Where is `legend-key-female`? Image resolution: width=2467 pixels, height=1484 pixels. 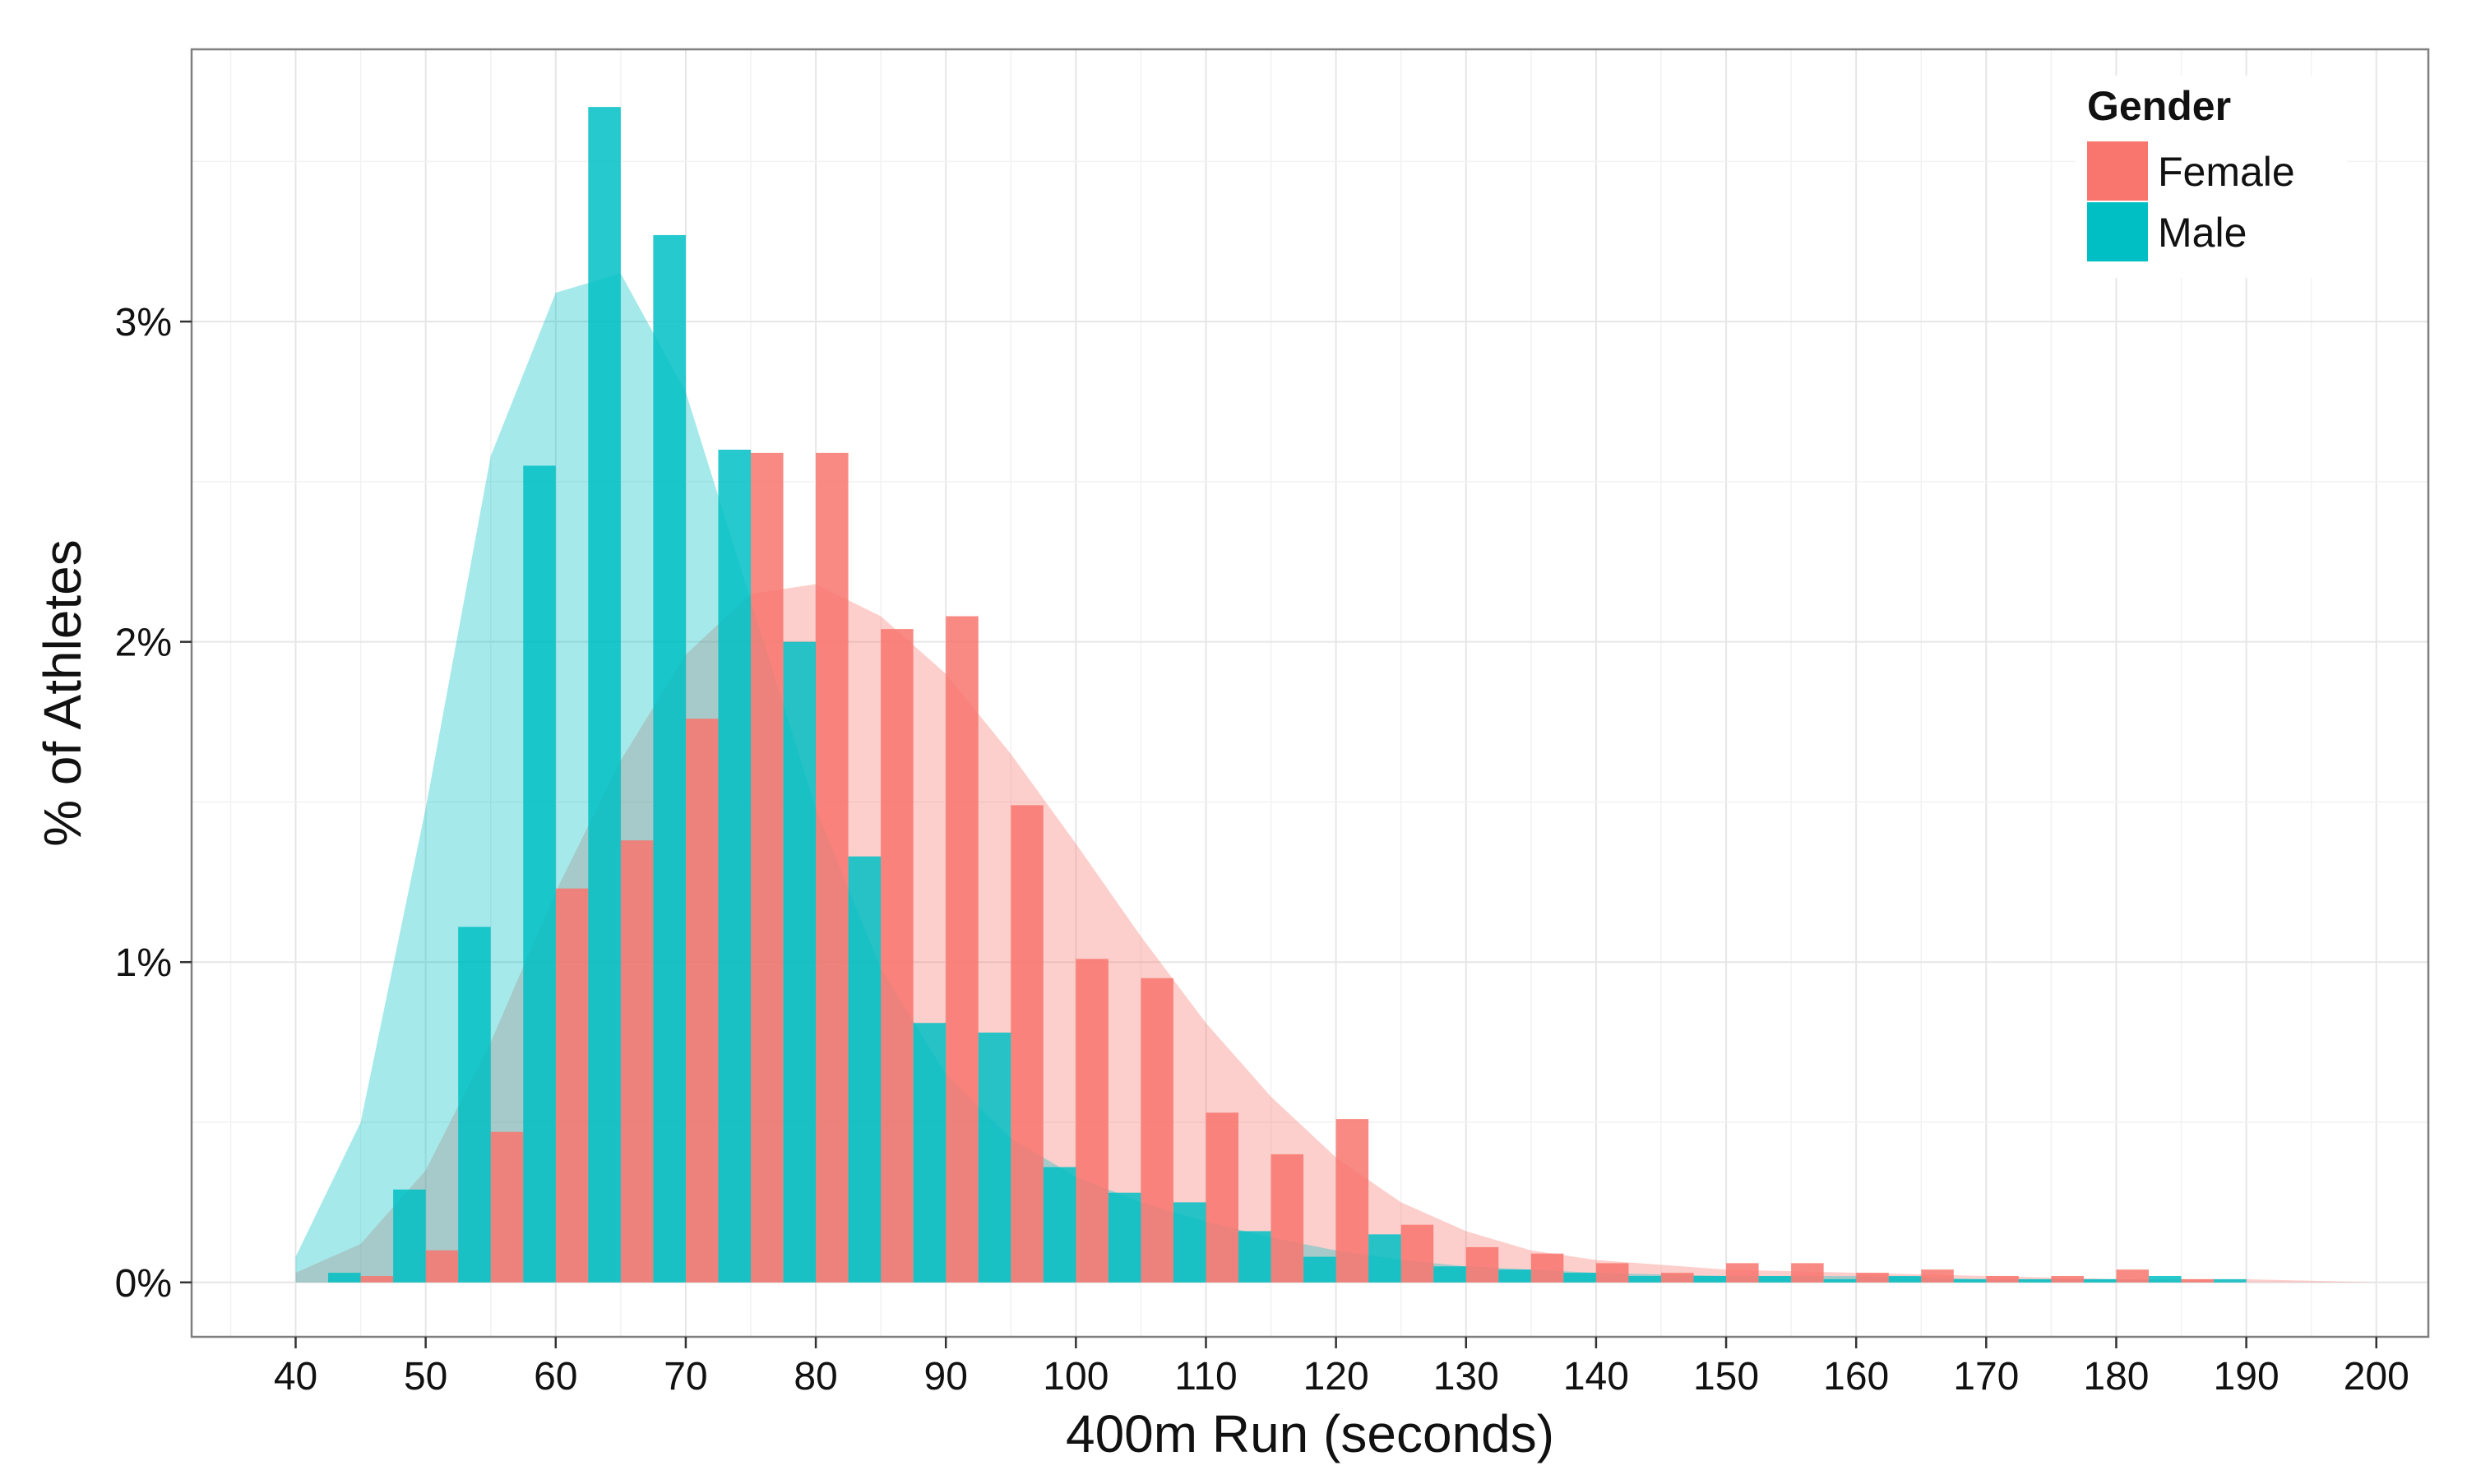 legend-key-female is located at coordinates (2117, 171).